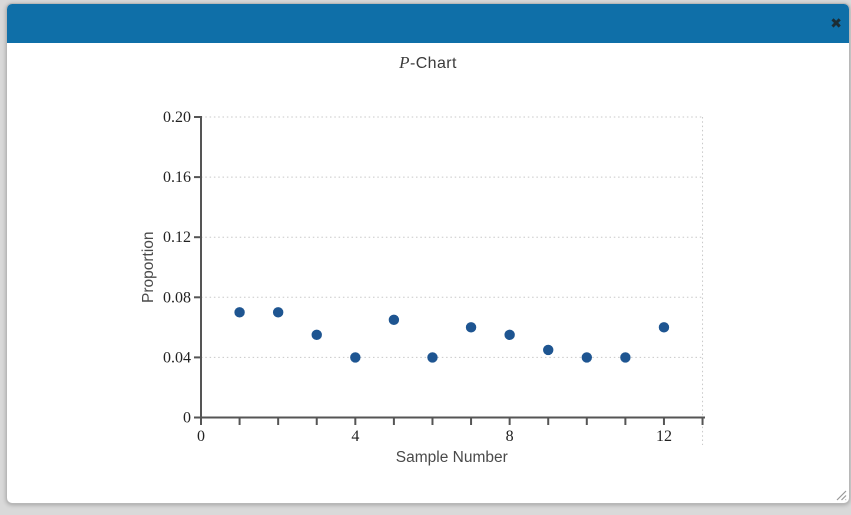 Image resolution: width=851 pixels, height=515 pixels. Describe the element at coordinates (177, 237) in the screenshot. I see `y-tick-label: 0.12` at that location.